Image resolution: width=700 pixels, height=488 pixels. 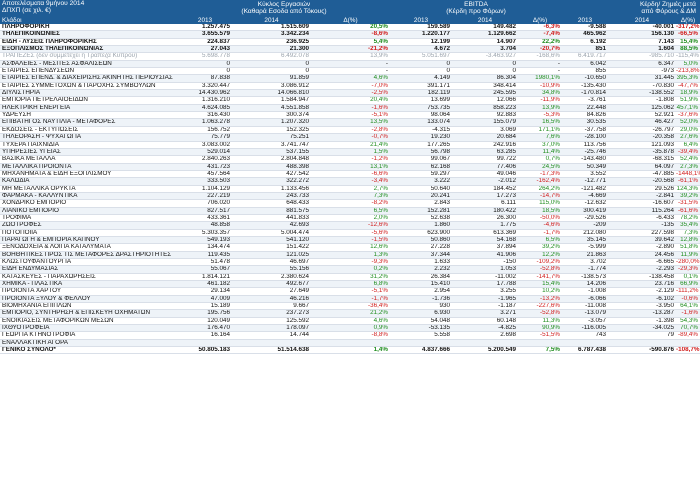 What do you see at coordinates (591, 56) in the screenshot?
I see `profit-2013: 6.419.717` at bounding box center [591, 56].